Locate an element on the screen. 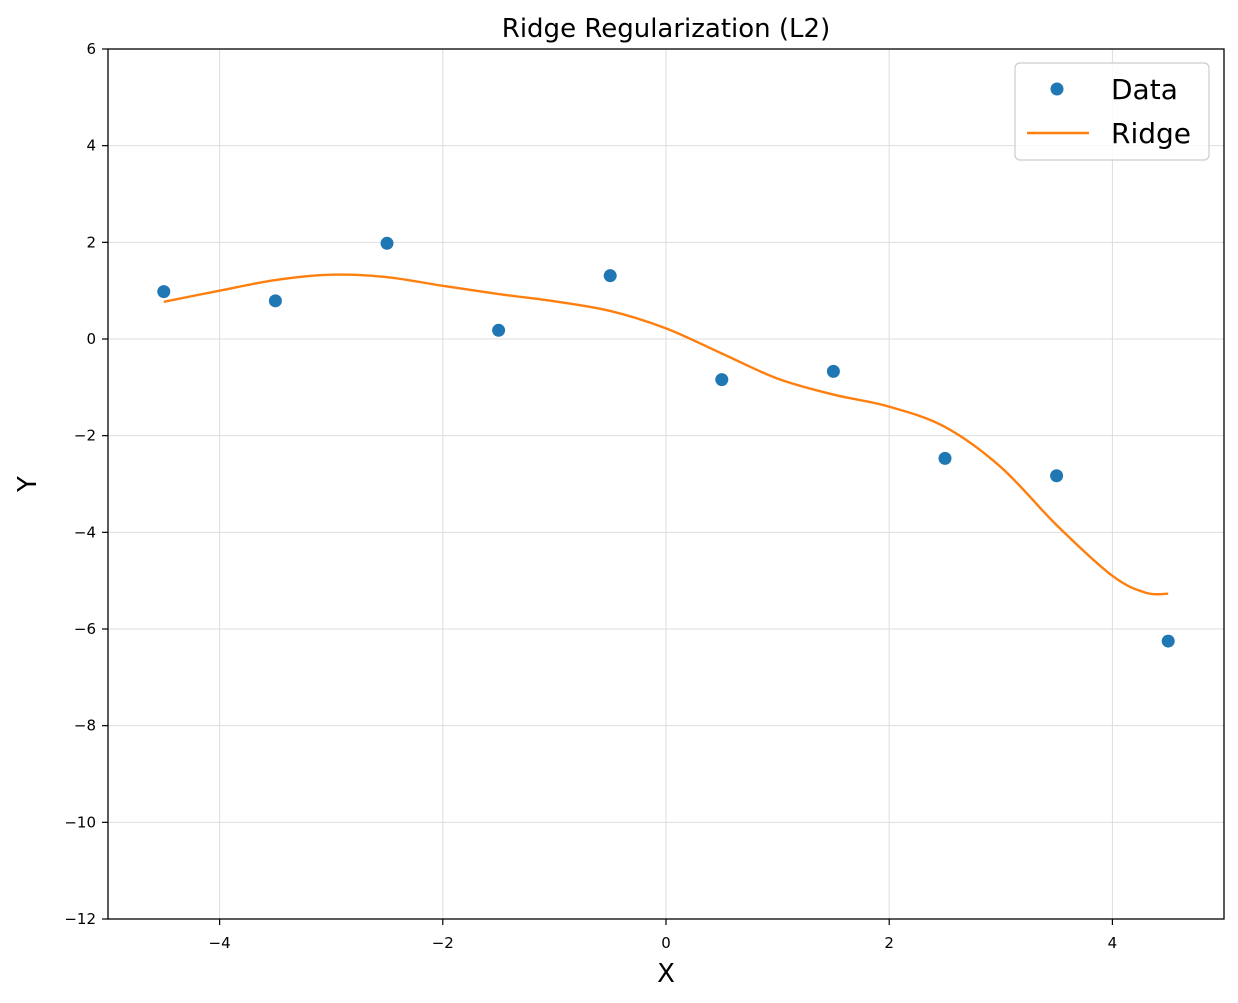  y-tick-label: 4 is located at coordinates (91, 146).